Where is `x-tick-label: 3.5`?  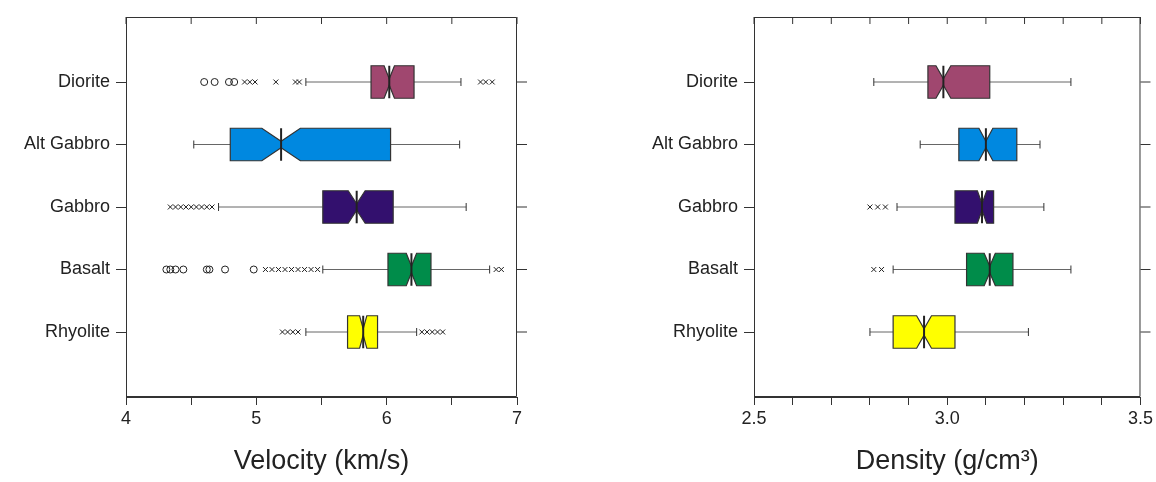 x-tick-label: 3.5 is located at coordinates (1140, 417).